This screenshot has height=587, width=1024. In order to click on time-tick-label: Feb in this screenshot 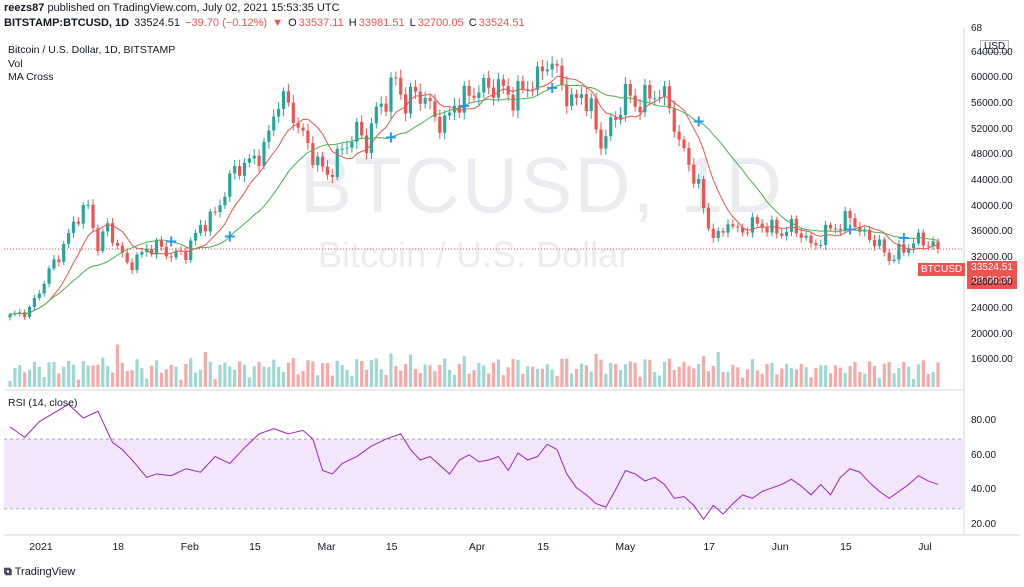, I will do `click(189, 547)`.